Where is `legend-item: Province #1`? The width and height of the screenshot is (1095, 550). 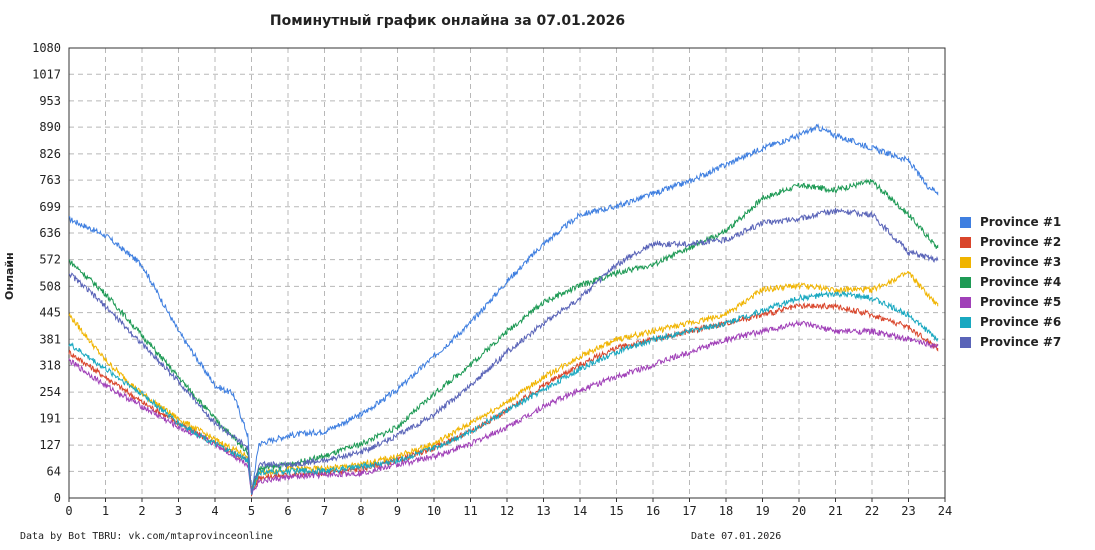
legend-item: Province #1 is located at coordinates (1010, 222).